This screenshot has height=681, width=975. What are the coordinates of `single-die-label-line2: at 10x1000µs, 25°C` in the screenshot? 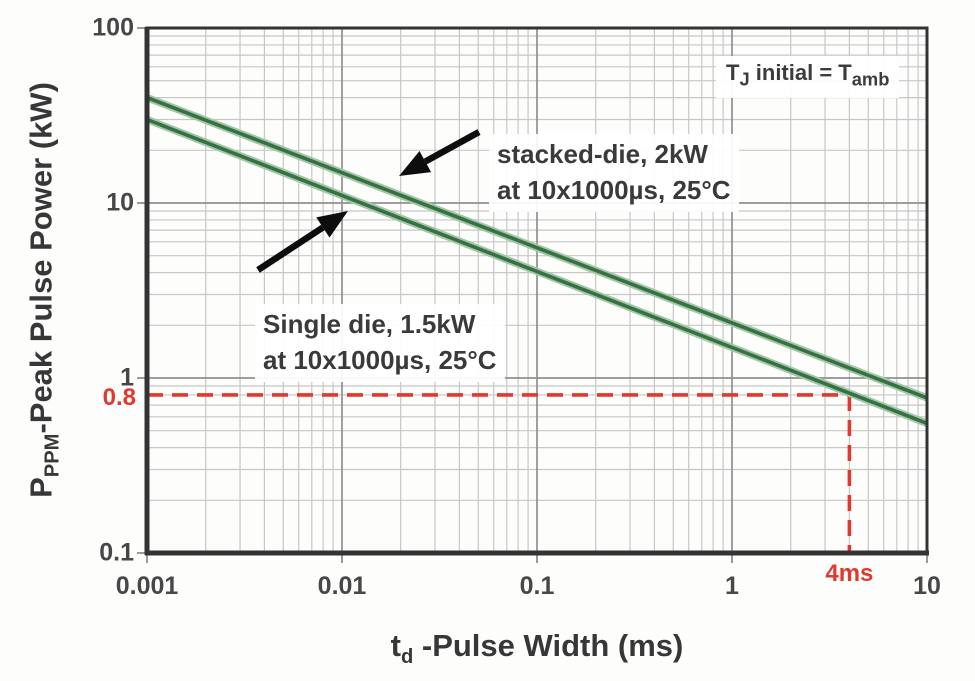 It's located at (380, 360).